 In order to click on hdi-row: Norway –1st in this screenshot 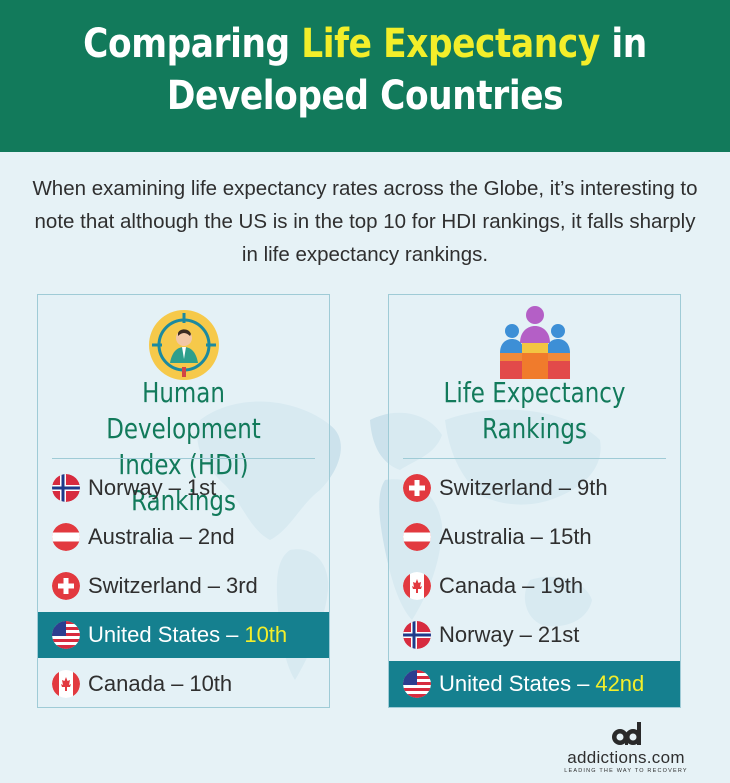, I will do `click(183, 488)`.